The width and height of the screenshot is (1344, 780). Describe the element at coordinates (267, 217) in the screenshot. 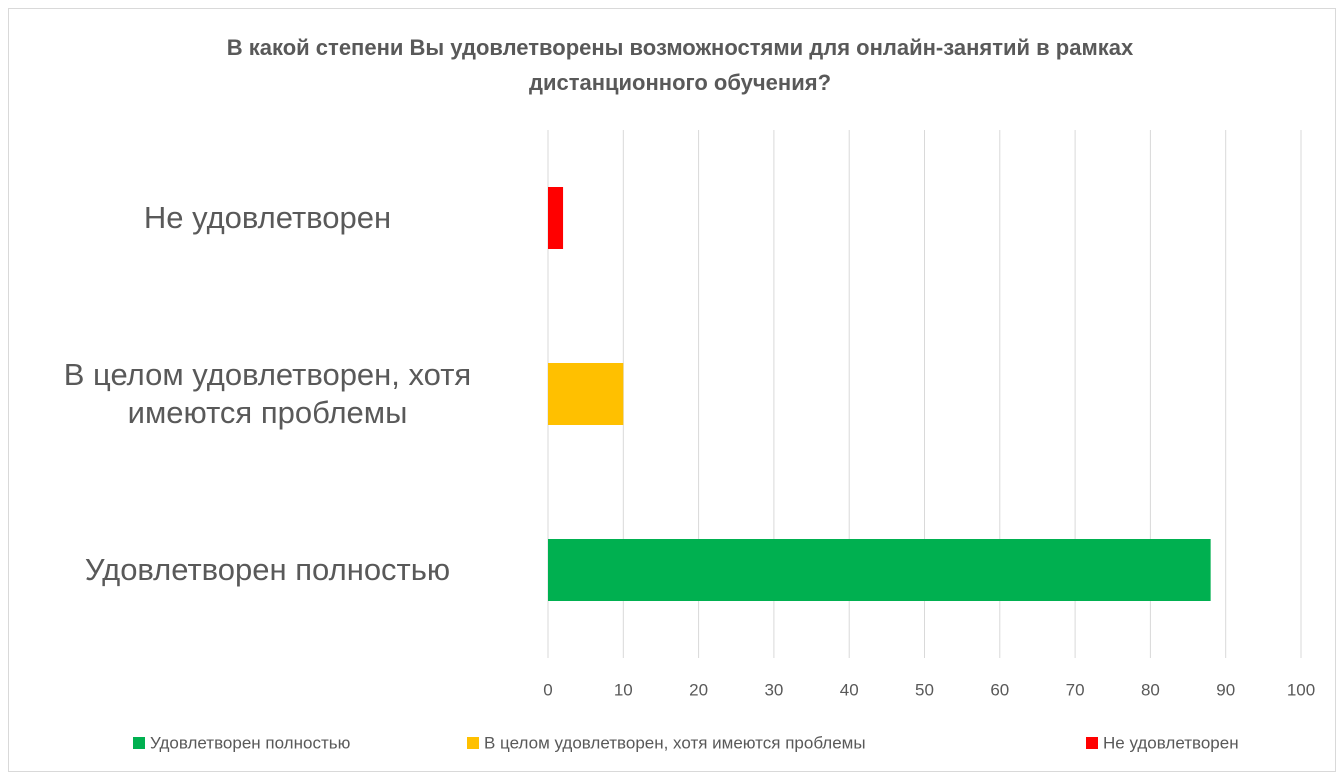

I see `y-tick-label: Не удовлетворен` at that location.